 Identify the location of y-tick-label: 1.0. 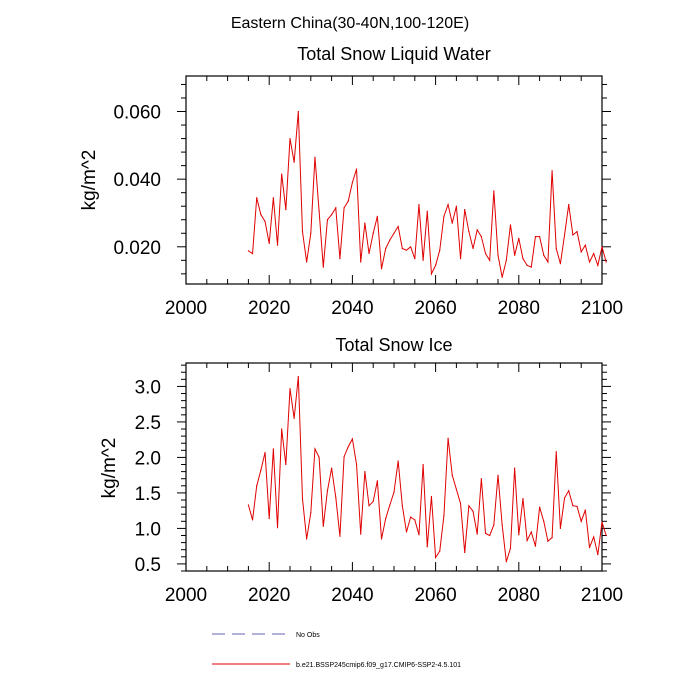
(148, 529).